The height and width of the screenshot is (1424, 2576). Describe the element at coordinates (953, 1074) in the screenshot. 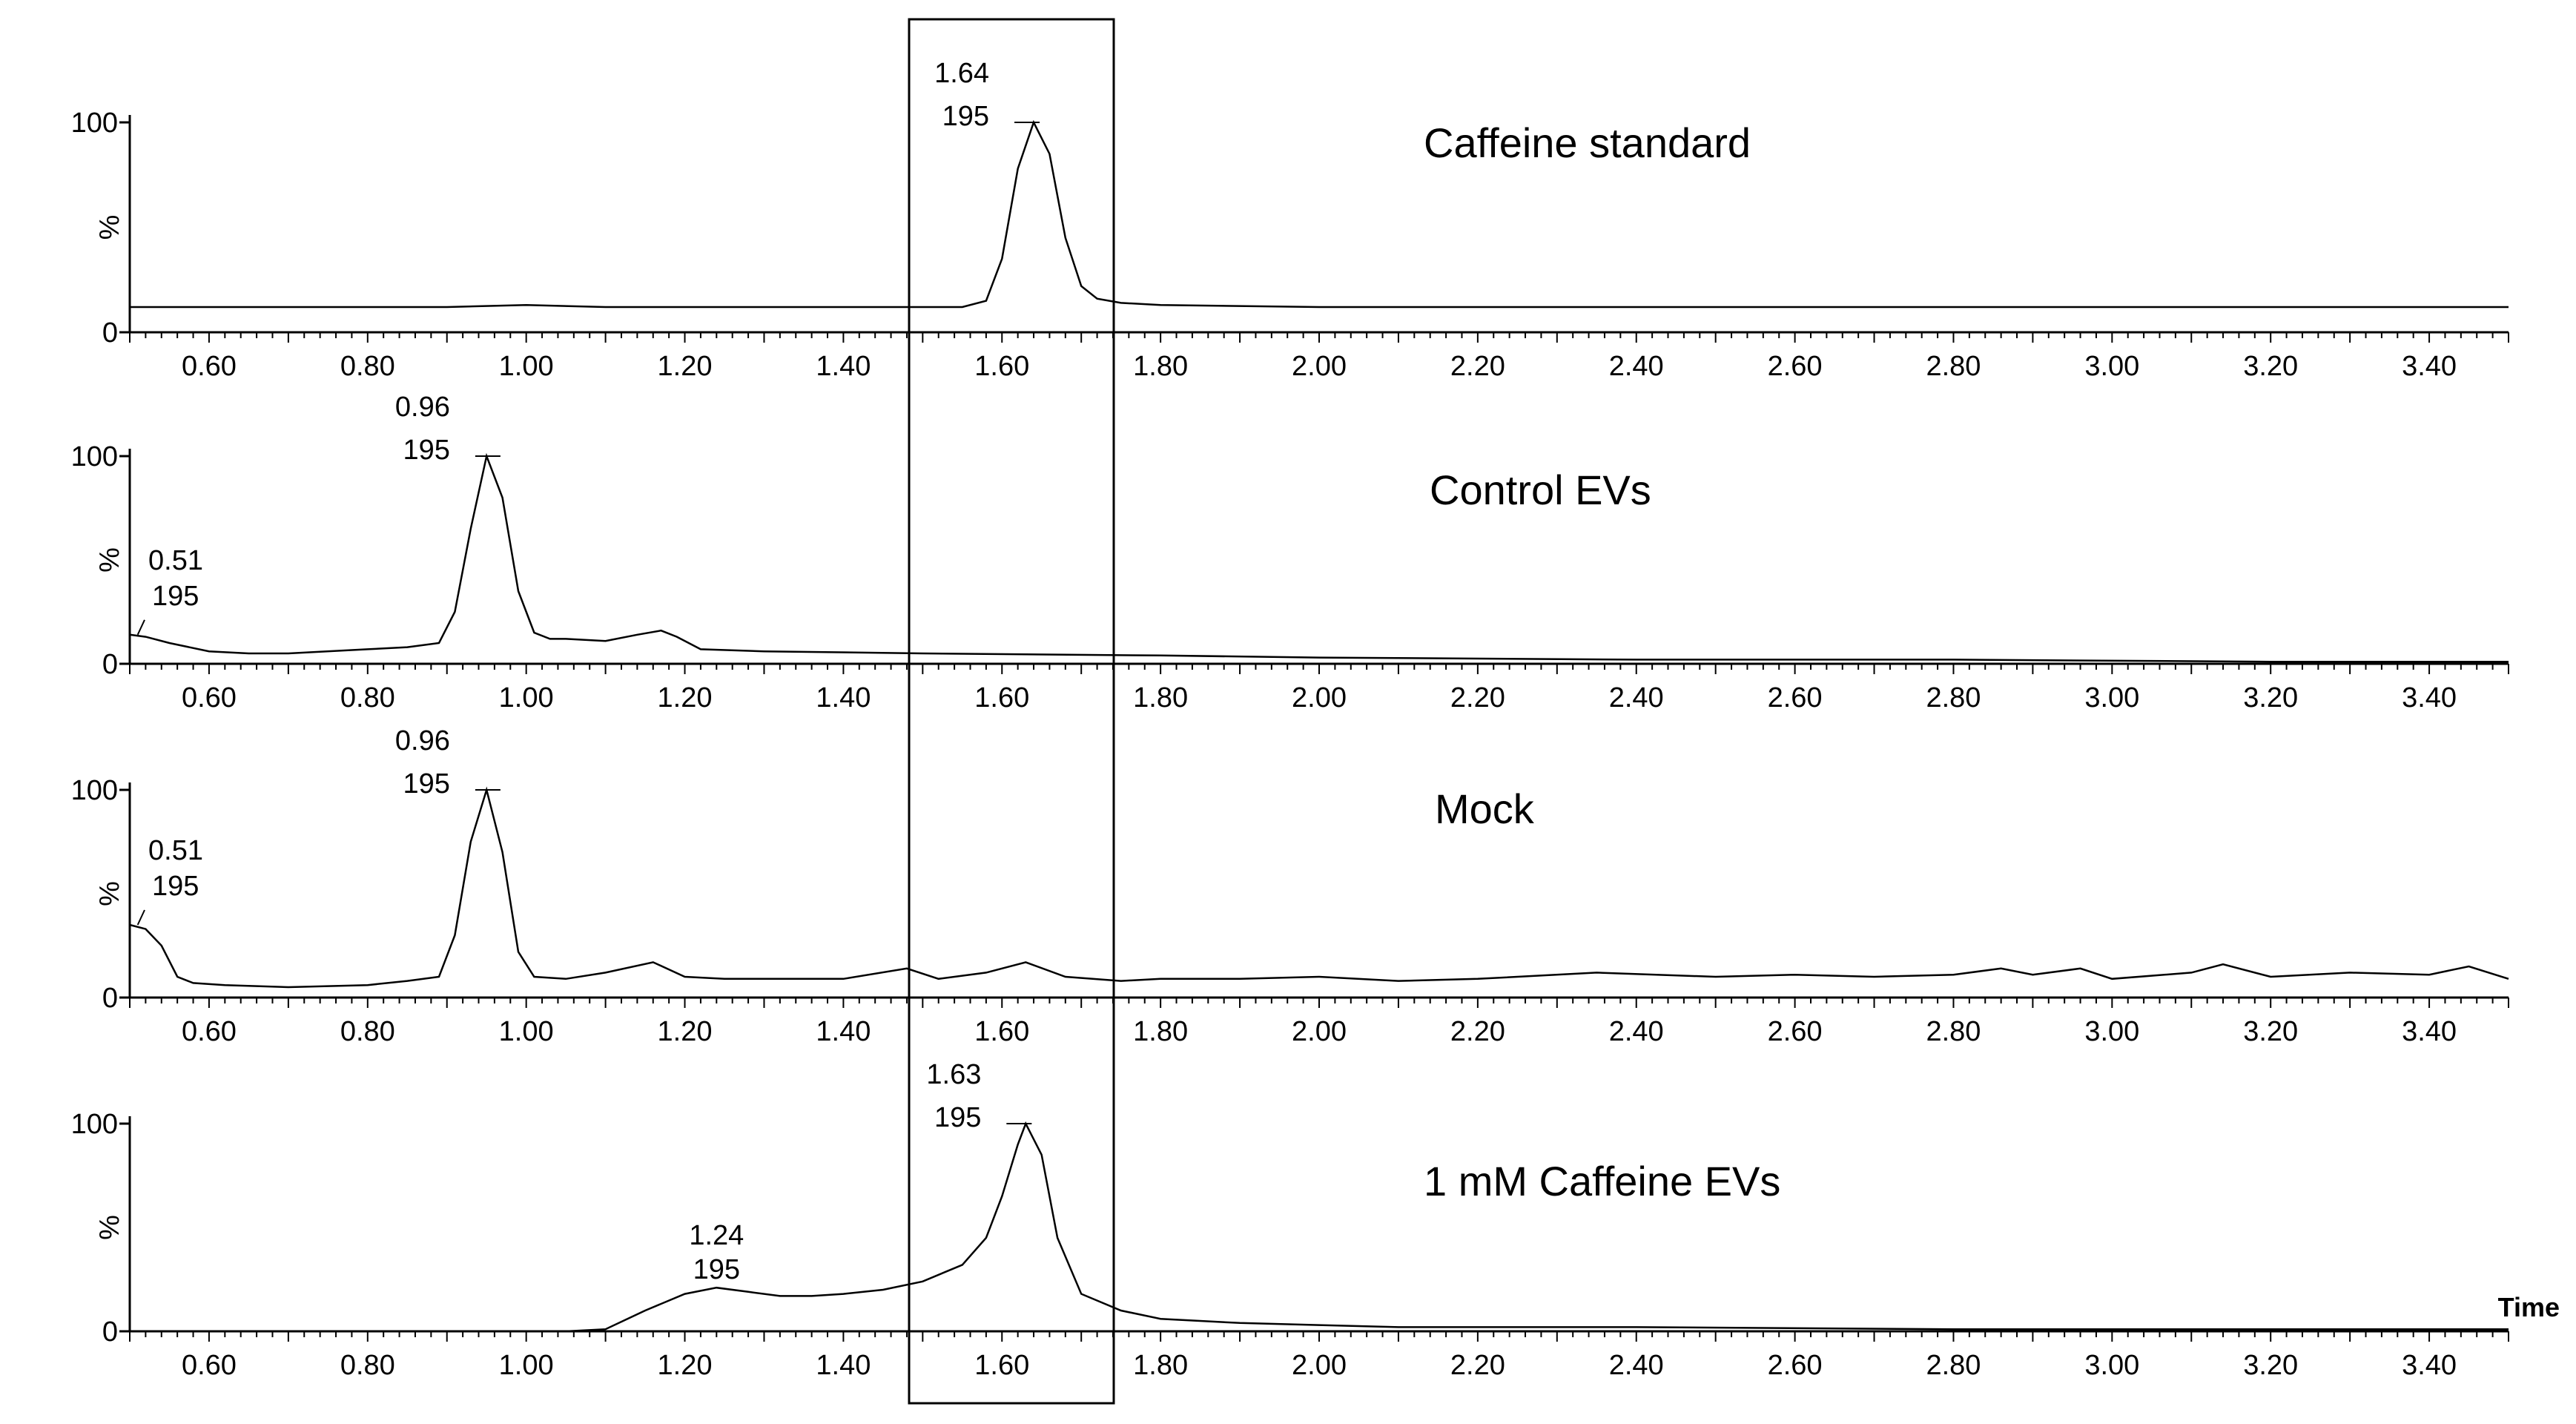

I see `peak-retention-label: 1.63` at that location.